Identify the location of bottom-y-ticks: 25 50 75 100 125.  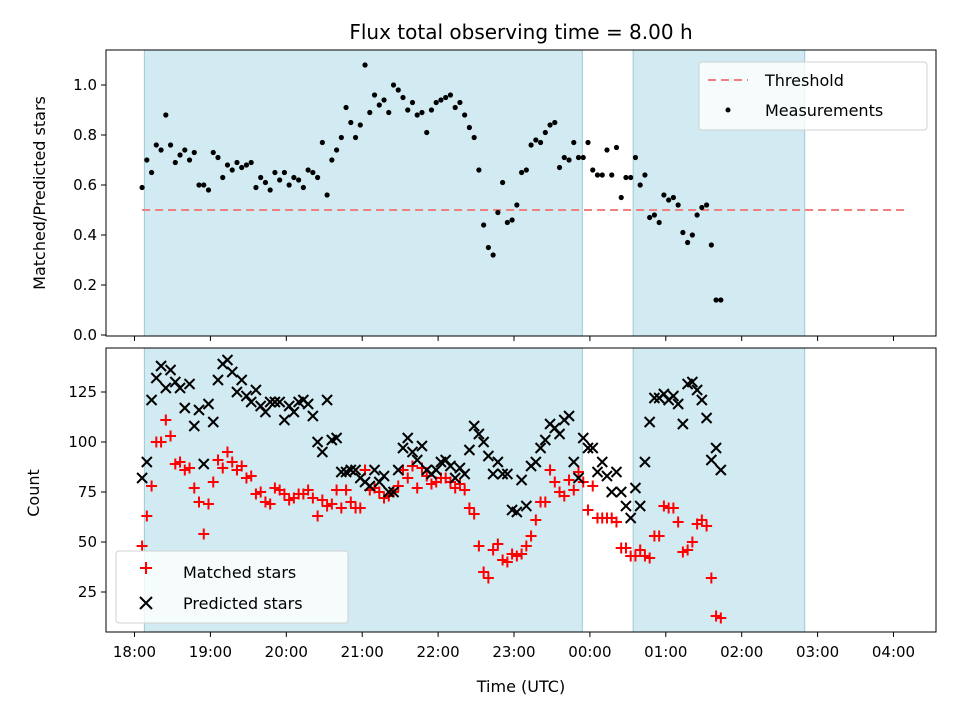
(87, 492).